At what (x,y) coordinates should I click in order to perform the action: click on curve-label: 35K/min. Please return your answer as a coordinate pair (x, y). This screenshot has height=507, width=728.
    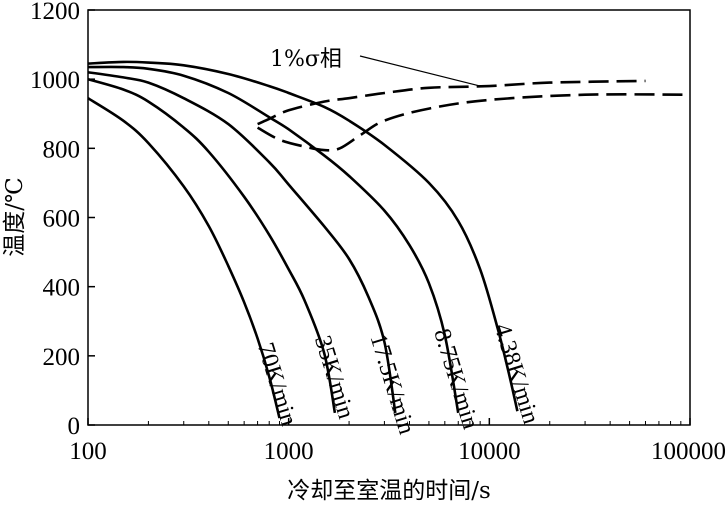
    Looking at the image, I should click on (334, 377).